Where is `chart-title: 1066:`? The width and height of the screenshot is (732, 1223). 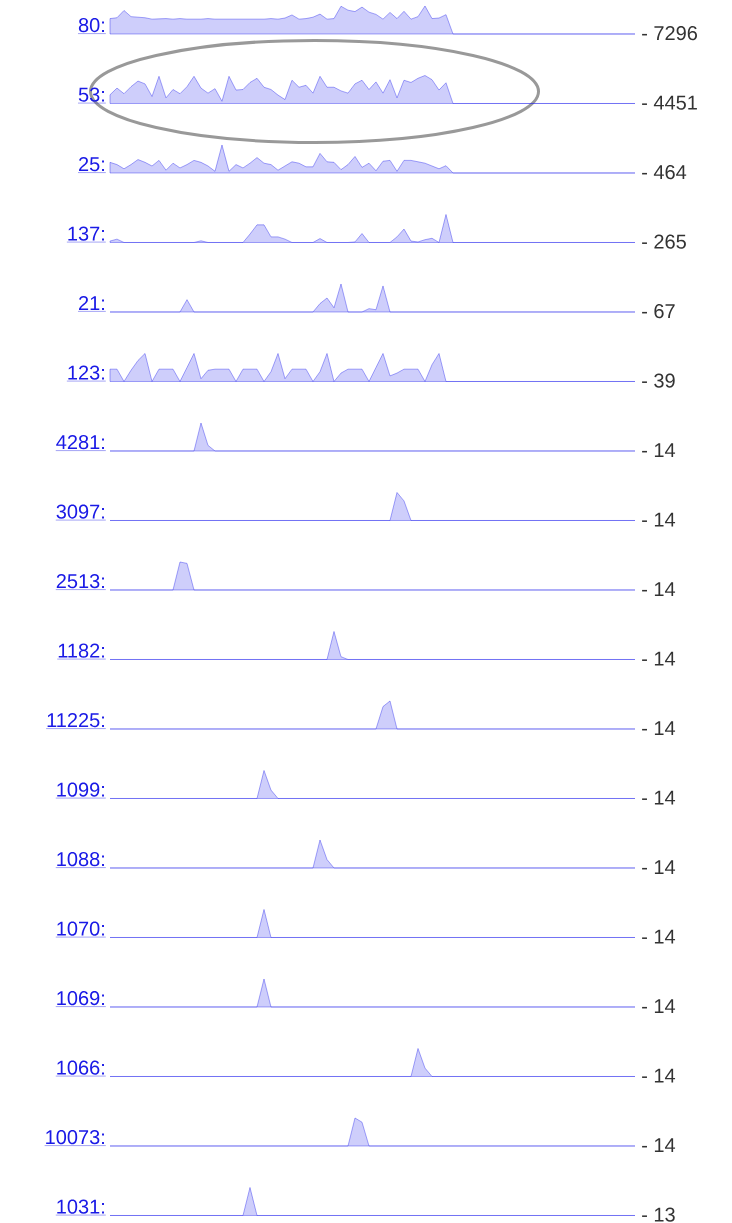
chart-title: 1066: is located at coordinates (80, 1067).